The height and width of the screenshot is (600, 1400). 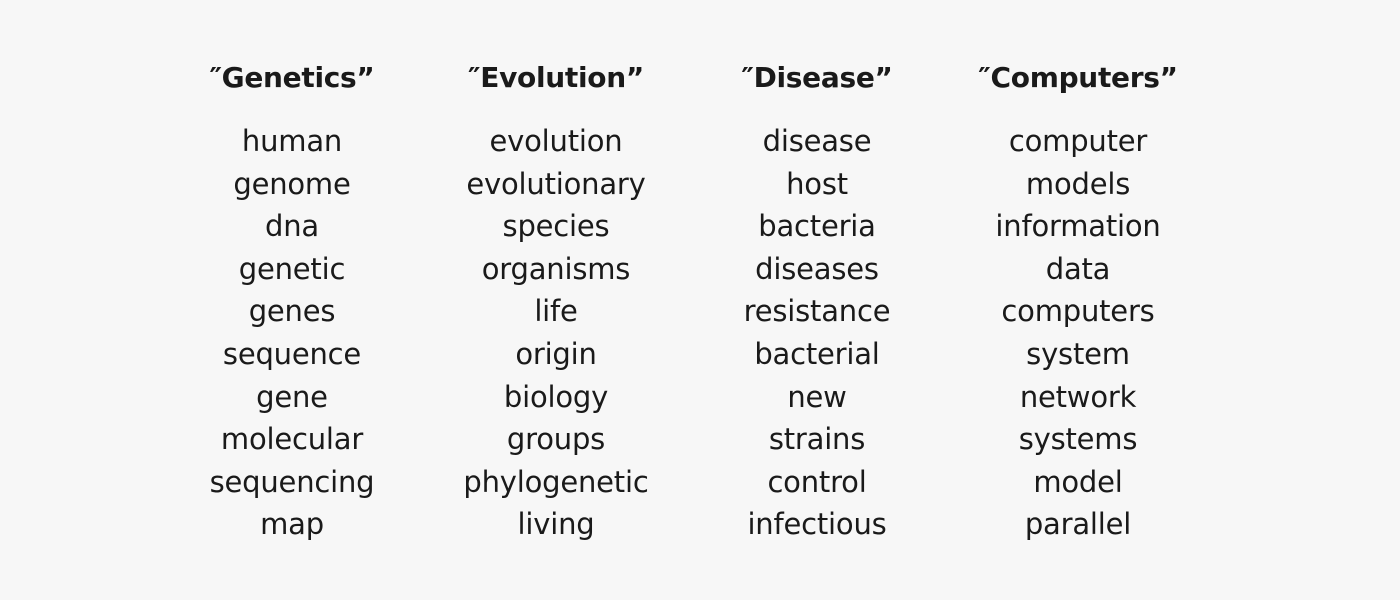 I want to click on topic-word: computer, so click(x=1078, y=141).